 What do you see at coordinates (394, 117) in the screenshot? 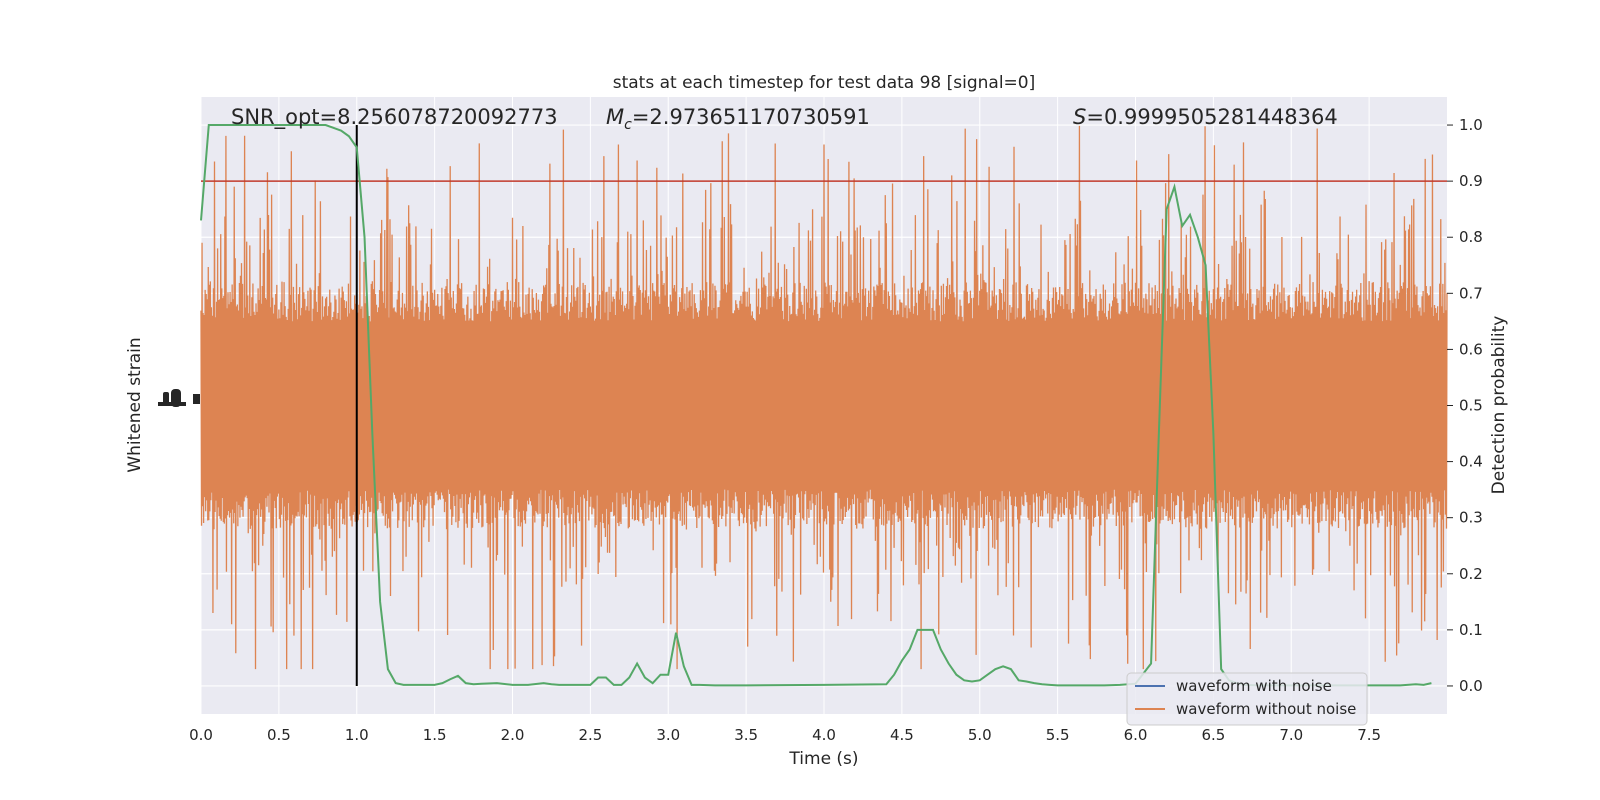
I see `annotation-snr: SNR_opt=8.256078720092773` at bounding box center [394, 117].